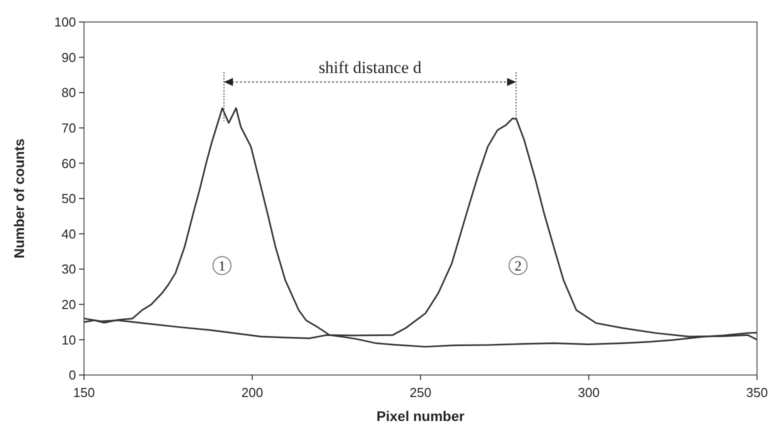 The height and width of the screenshot is (433, 773). What do you see at coordinates (69, 163) in the screenshot?
I see `y-tick-label: 60` at bounding box center [69, 163].